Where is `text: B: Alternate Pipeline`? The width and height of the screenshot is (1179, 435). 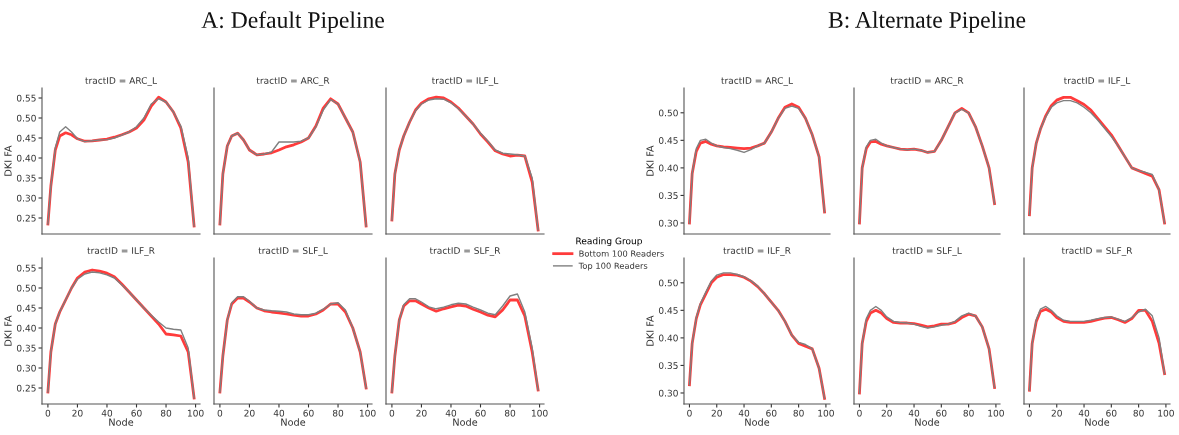 text: B: Alternate Pipeline is located at coordinates (927, 22).